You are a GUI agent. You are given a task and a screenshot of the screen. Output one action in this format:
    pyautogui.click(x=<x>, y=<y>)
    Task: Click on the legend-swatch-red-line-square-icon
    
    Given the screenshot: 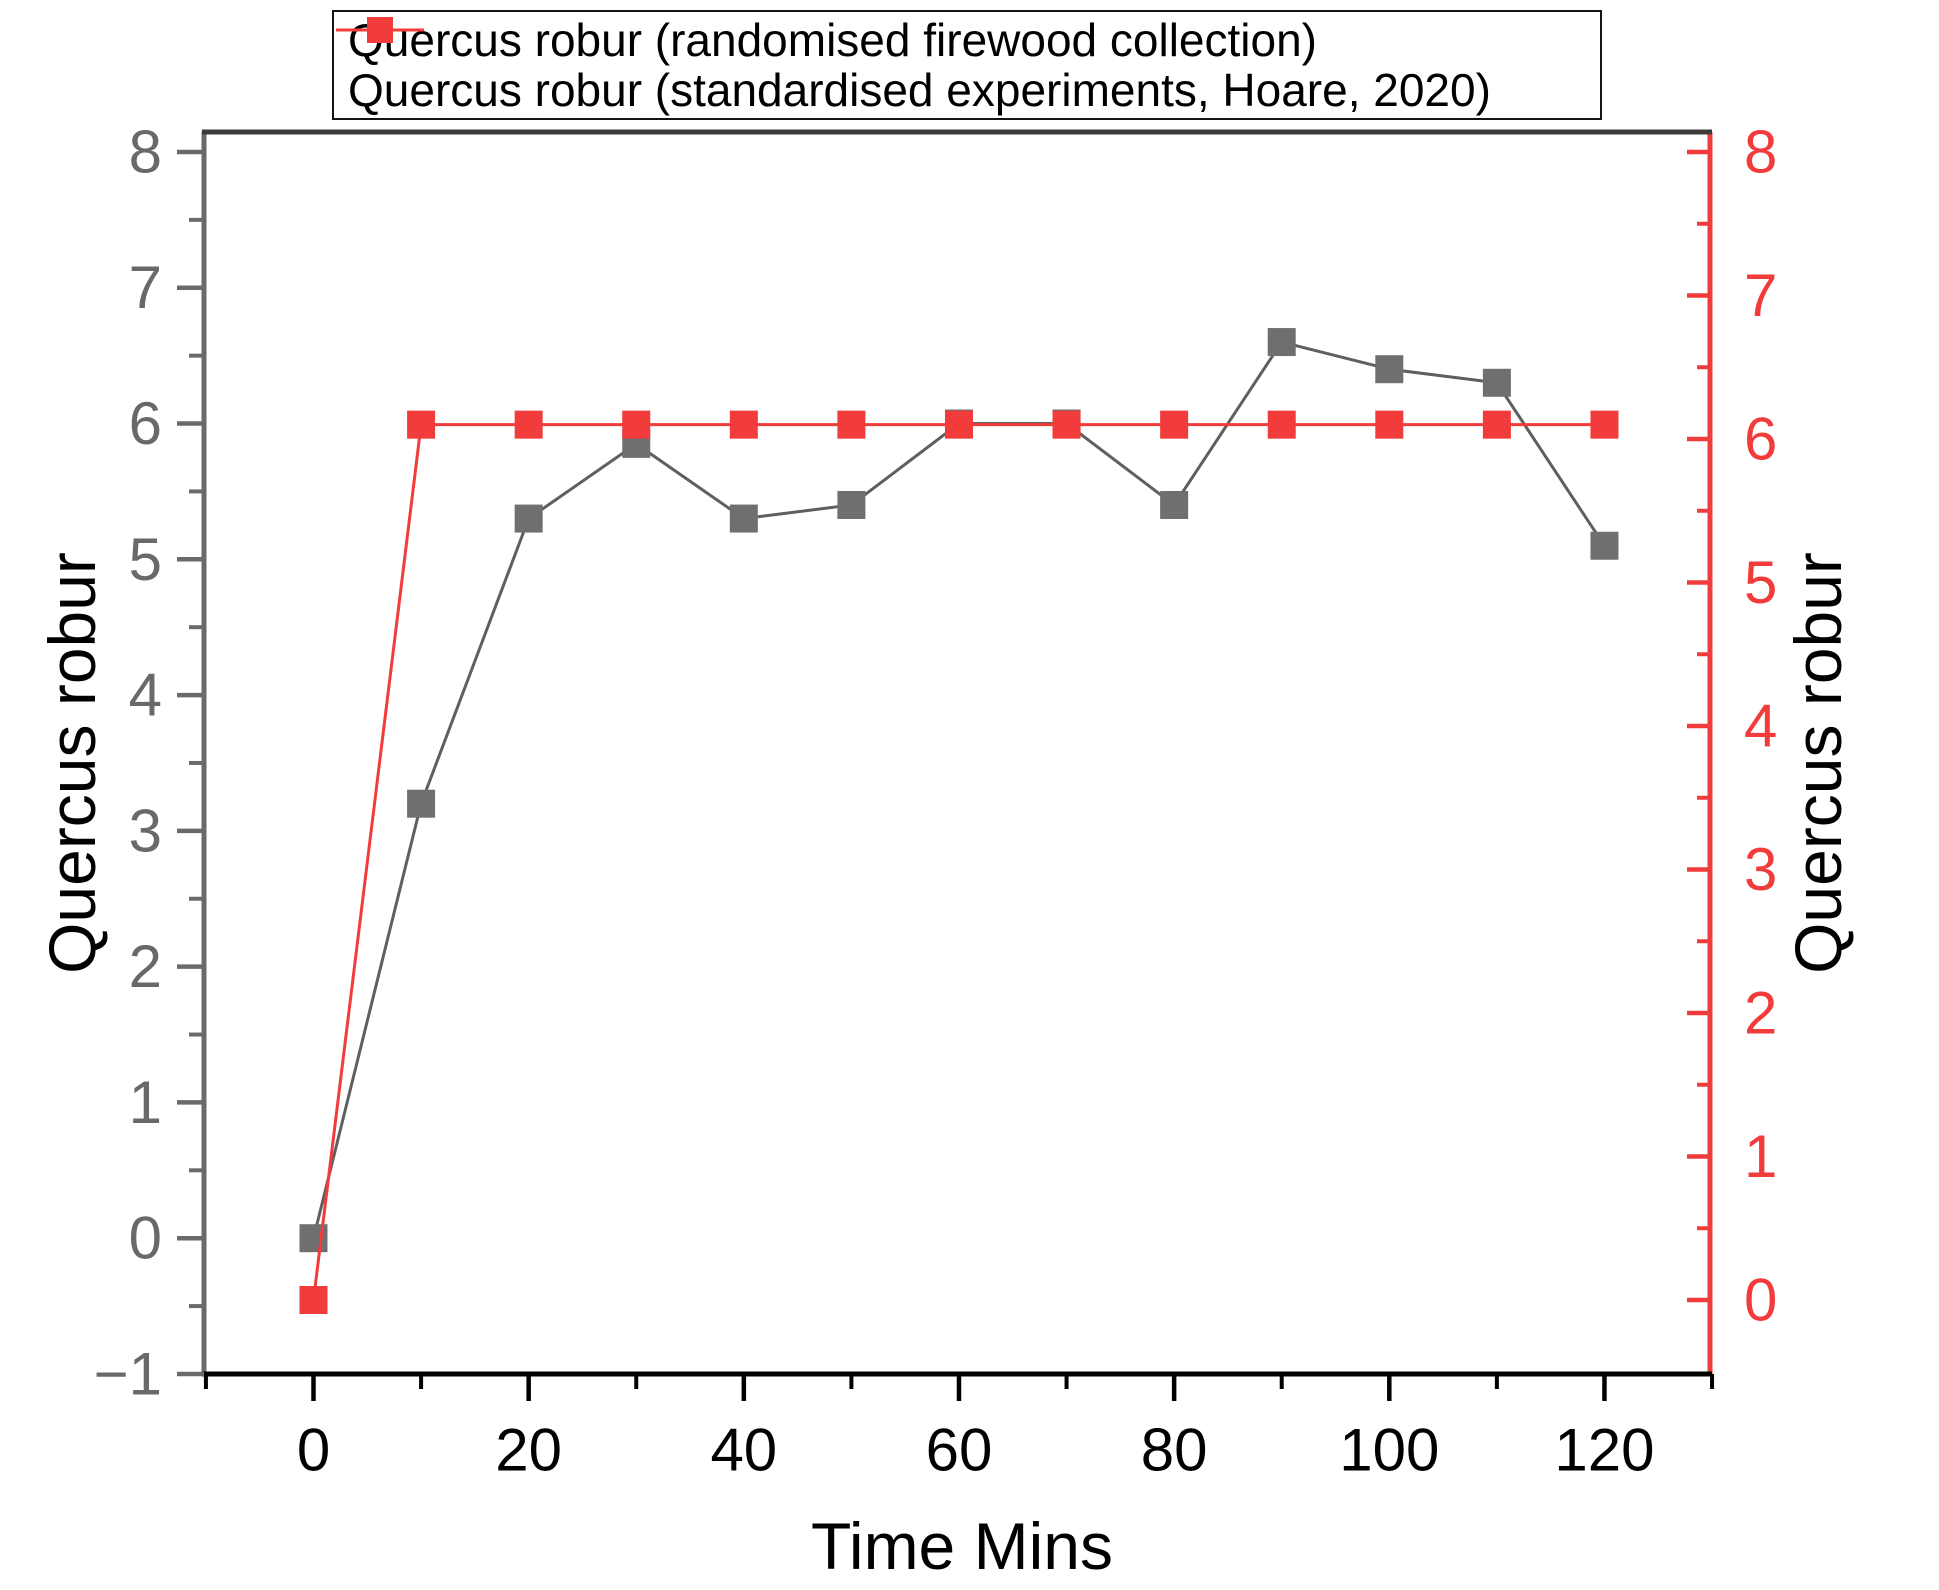 What is the action you would take?
    pyautogui.click(x=380, y=30)
    